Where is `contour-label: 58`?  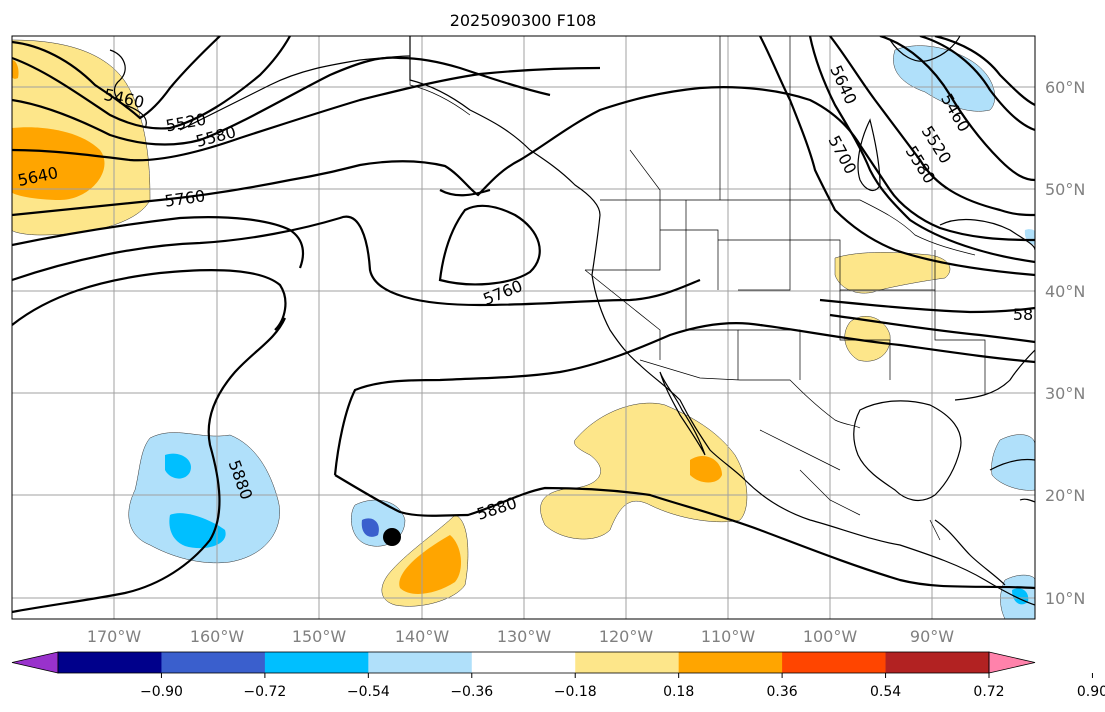
contour-label: 58 is located at coordinates (1023, 314).